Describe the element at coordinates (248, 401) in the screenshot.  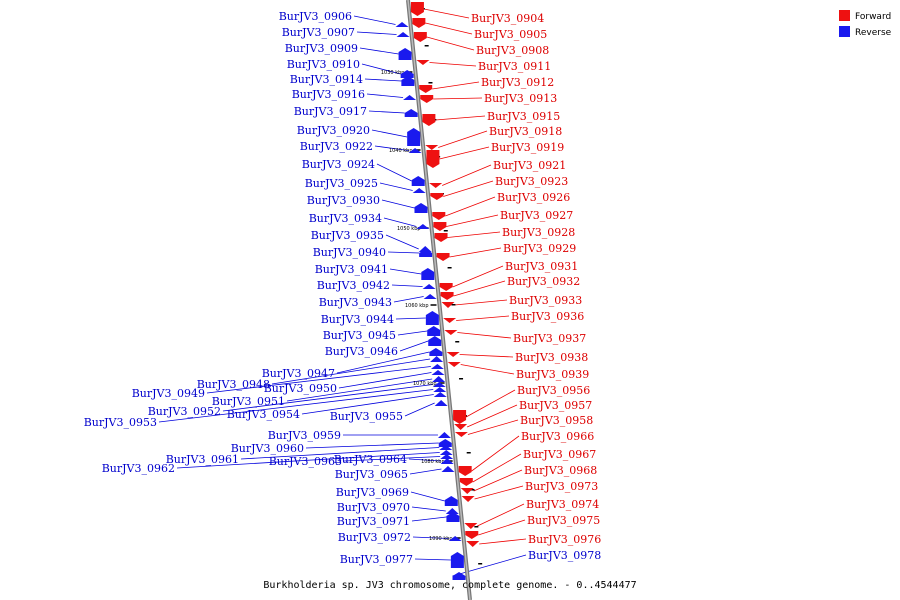
I see `gene-label-burjv3-0951: BurJV3_0951` at that location.